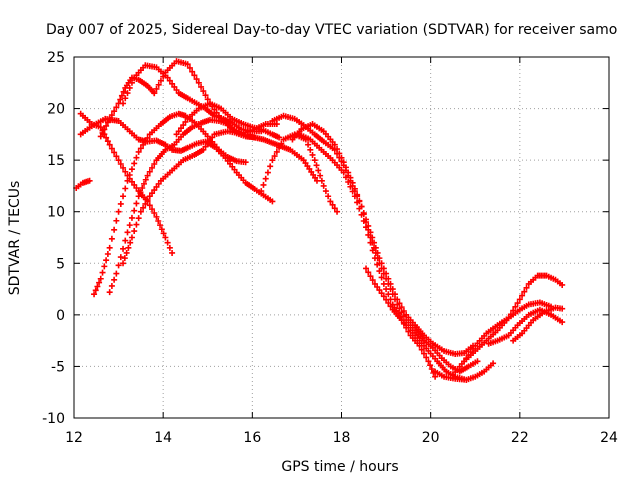 The image size is (640, 485). Describe the element at coordinates (53, 419) in the screenshot. I see `y-tick-label: -10` at that location.